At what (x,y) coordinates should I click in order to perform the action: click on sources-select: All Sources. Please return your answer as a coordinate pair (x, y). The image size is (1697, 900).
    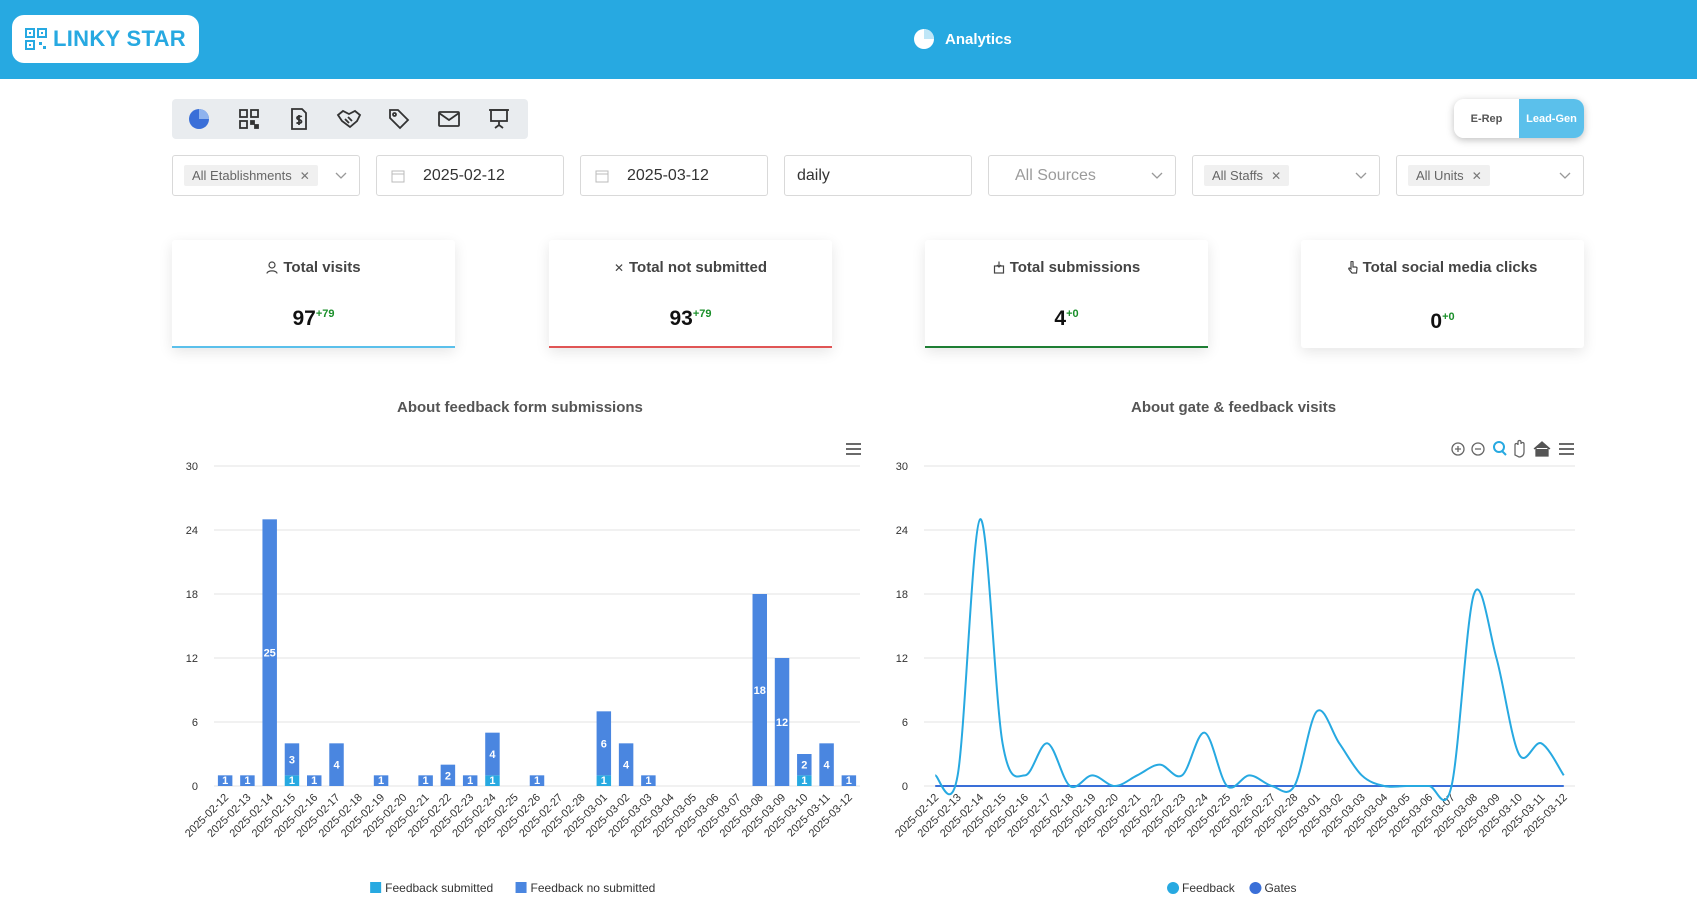
    Looking at the image, I should click on (1082, 175).